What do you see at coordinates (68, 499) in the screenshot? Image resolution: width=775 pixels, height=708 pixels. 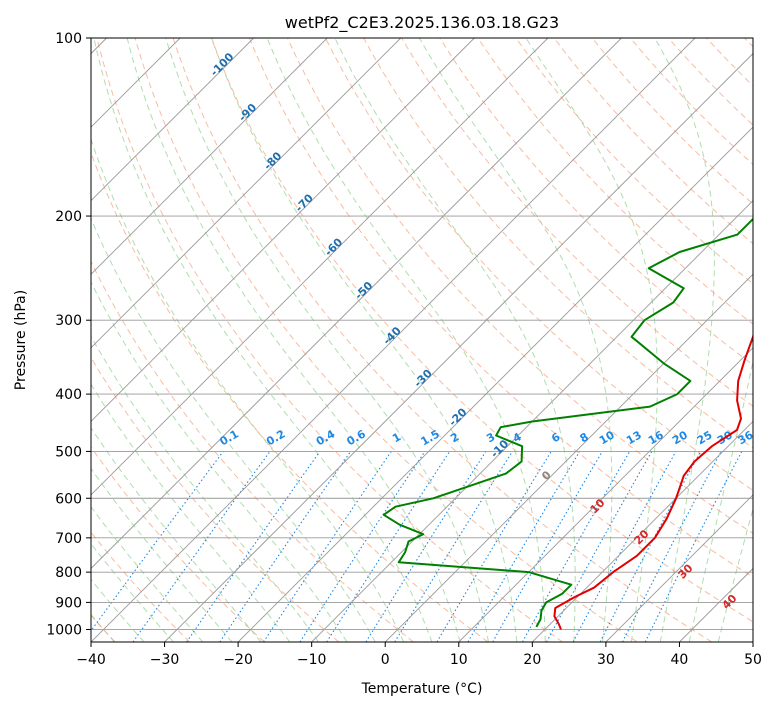 I see `y-tick-label: 600` at bounding box center [68, 499].